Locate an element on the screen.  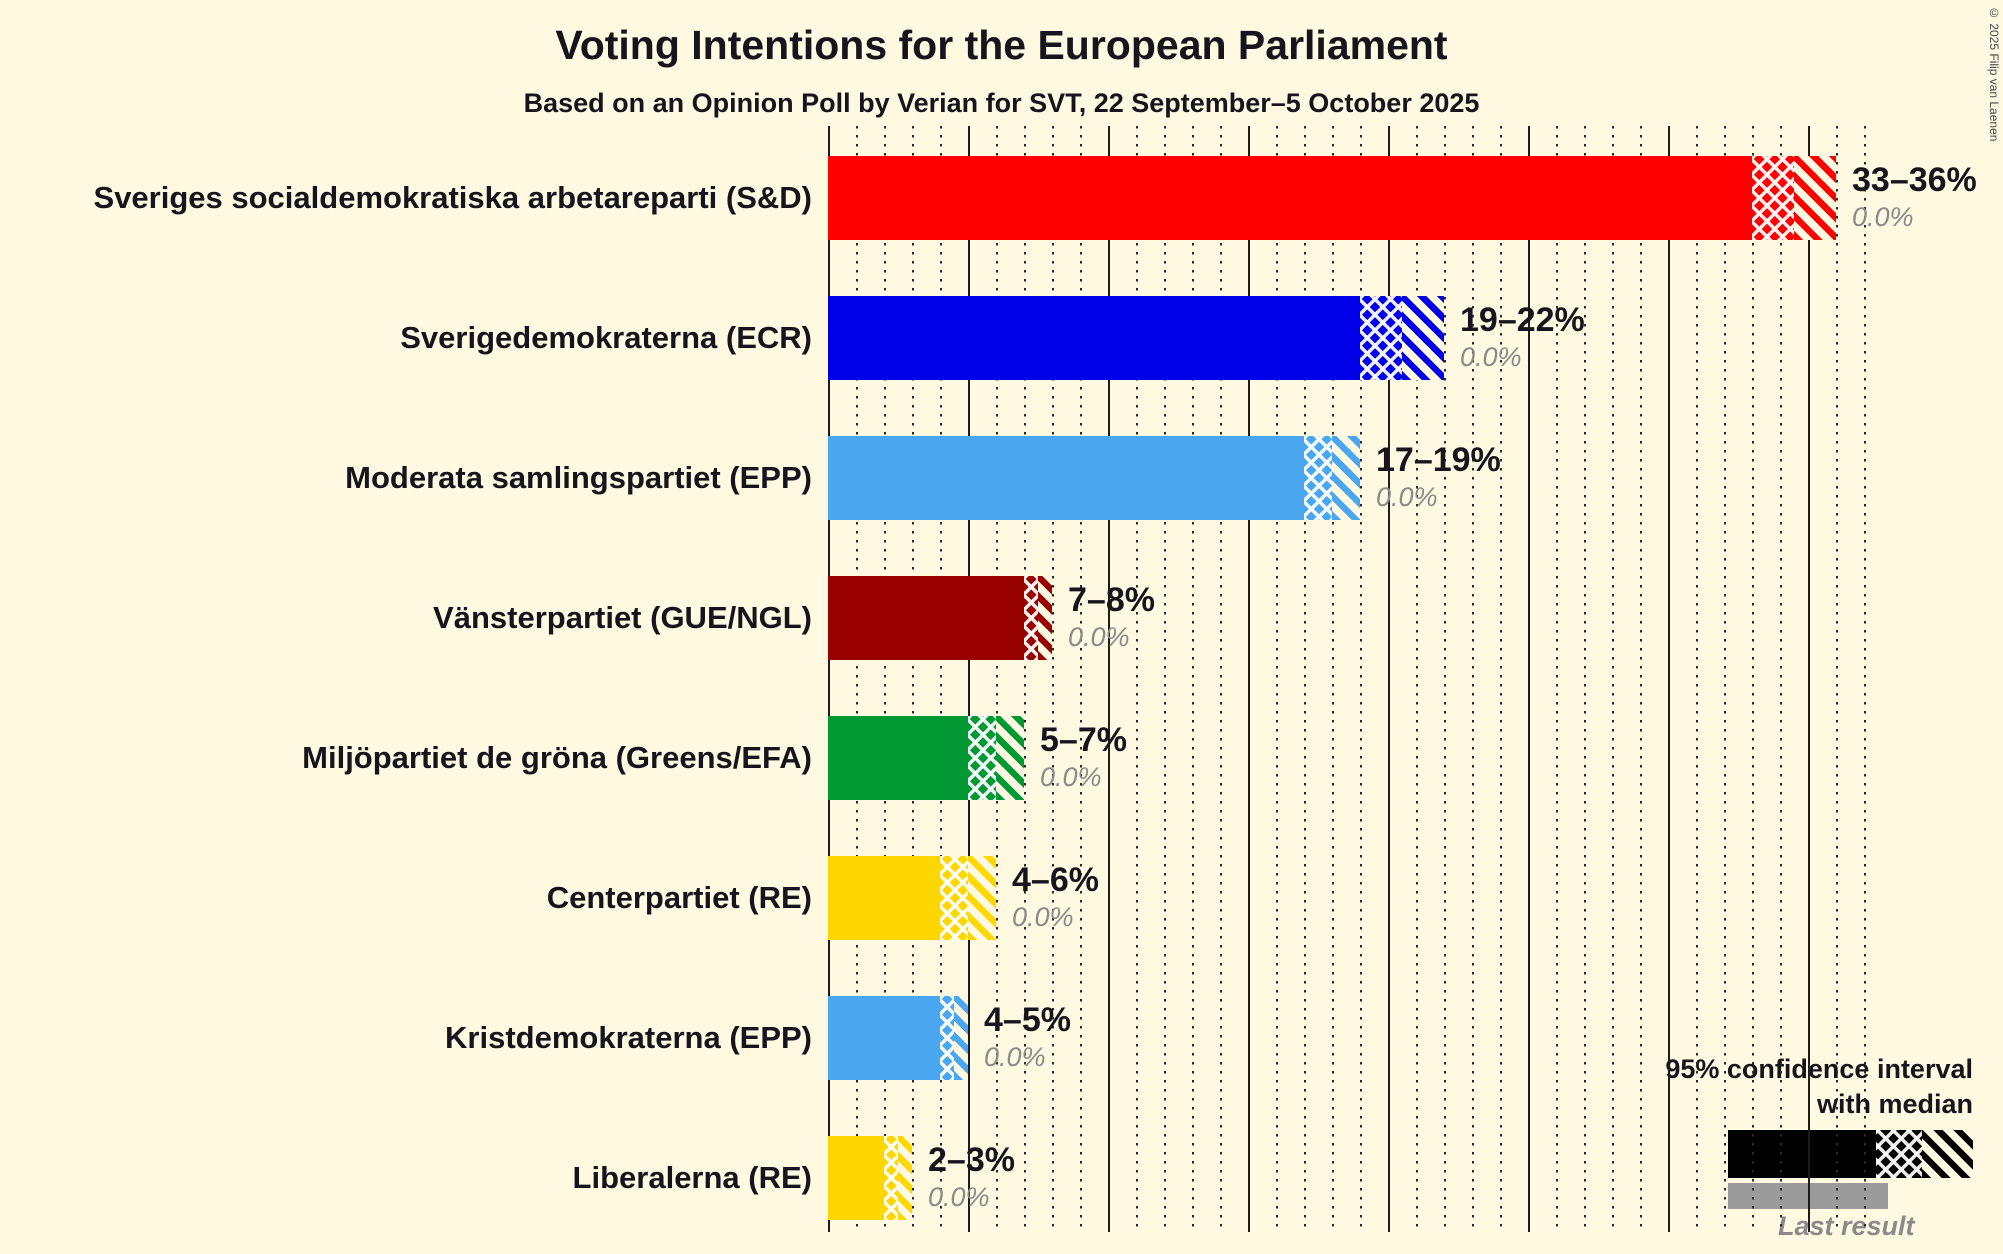
gridline-10pct is located at coordinates (1109, 679).